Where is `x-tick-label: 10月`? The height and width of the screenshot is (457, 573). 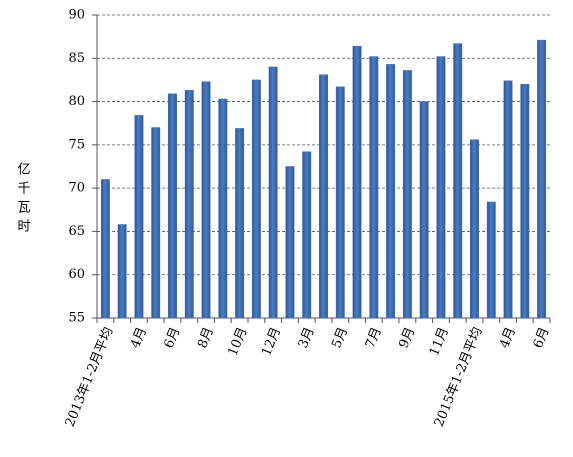 x-tick-label: 10月 is located at coordinates (238, 341).